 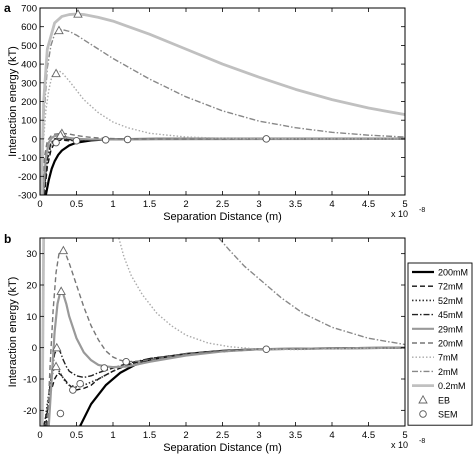 What do you see at coordinates (444, 400) in the screenshot?
I see `legend-label: EB` at bounding box center [444, 400].